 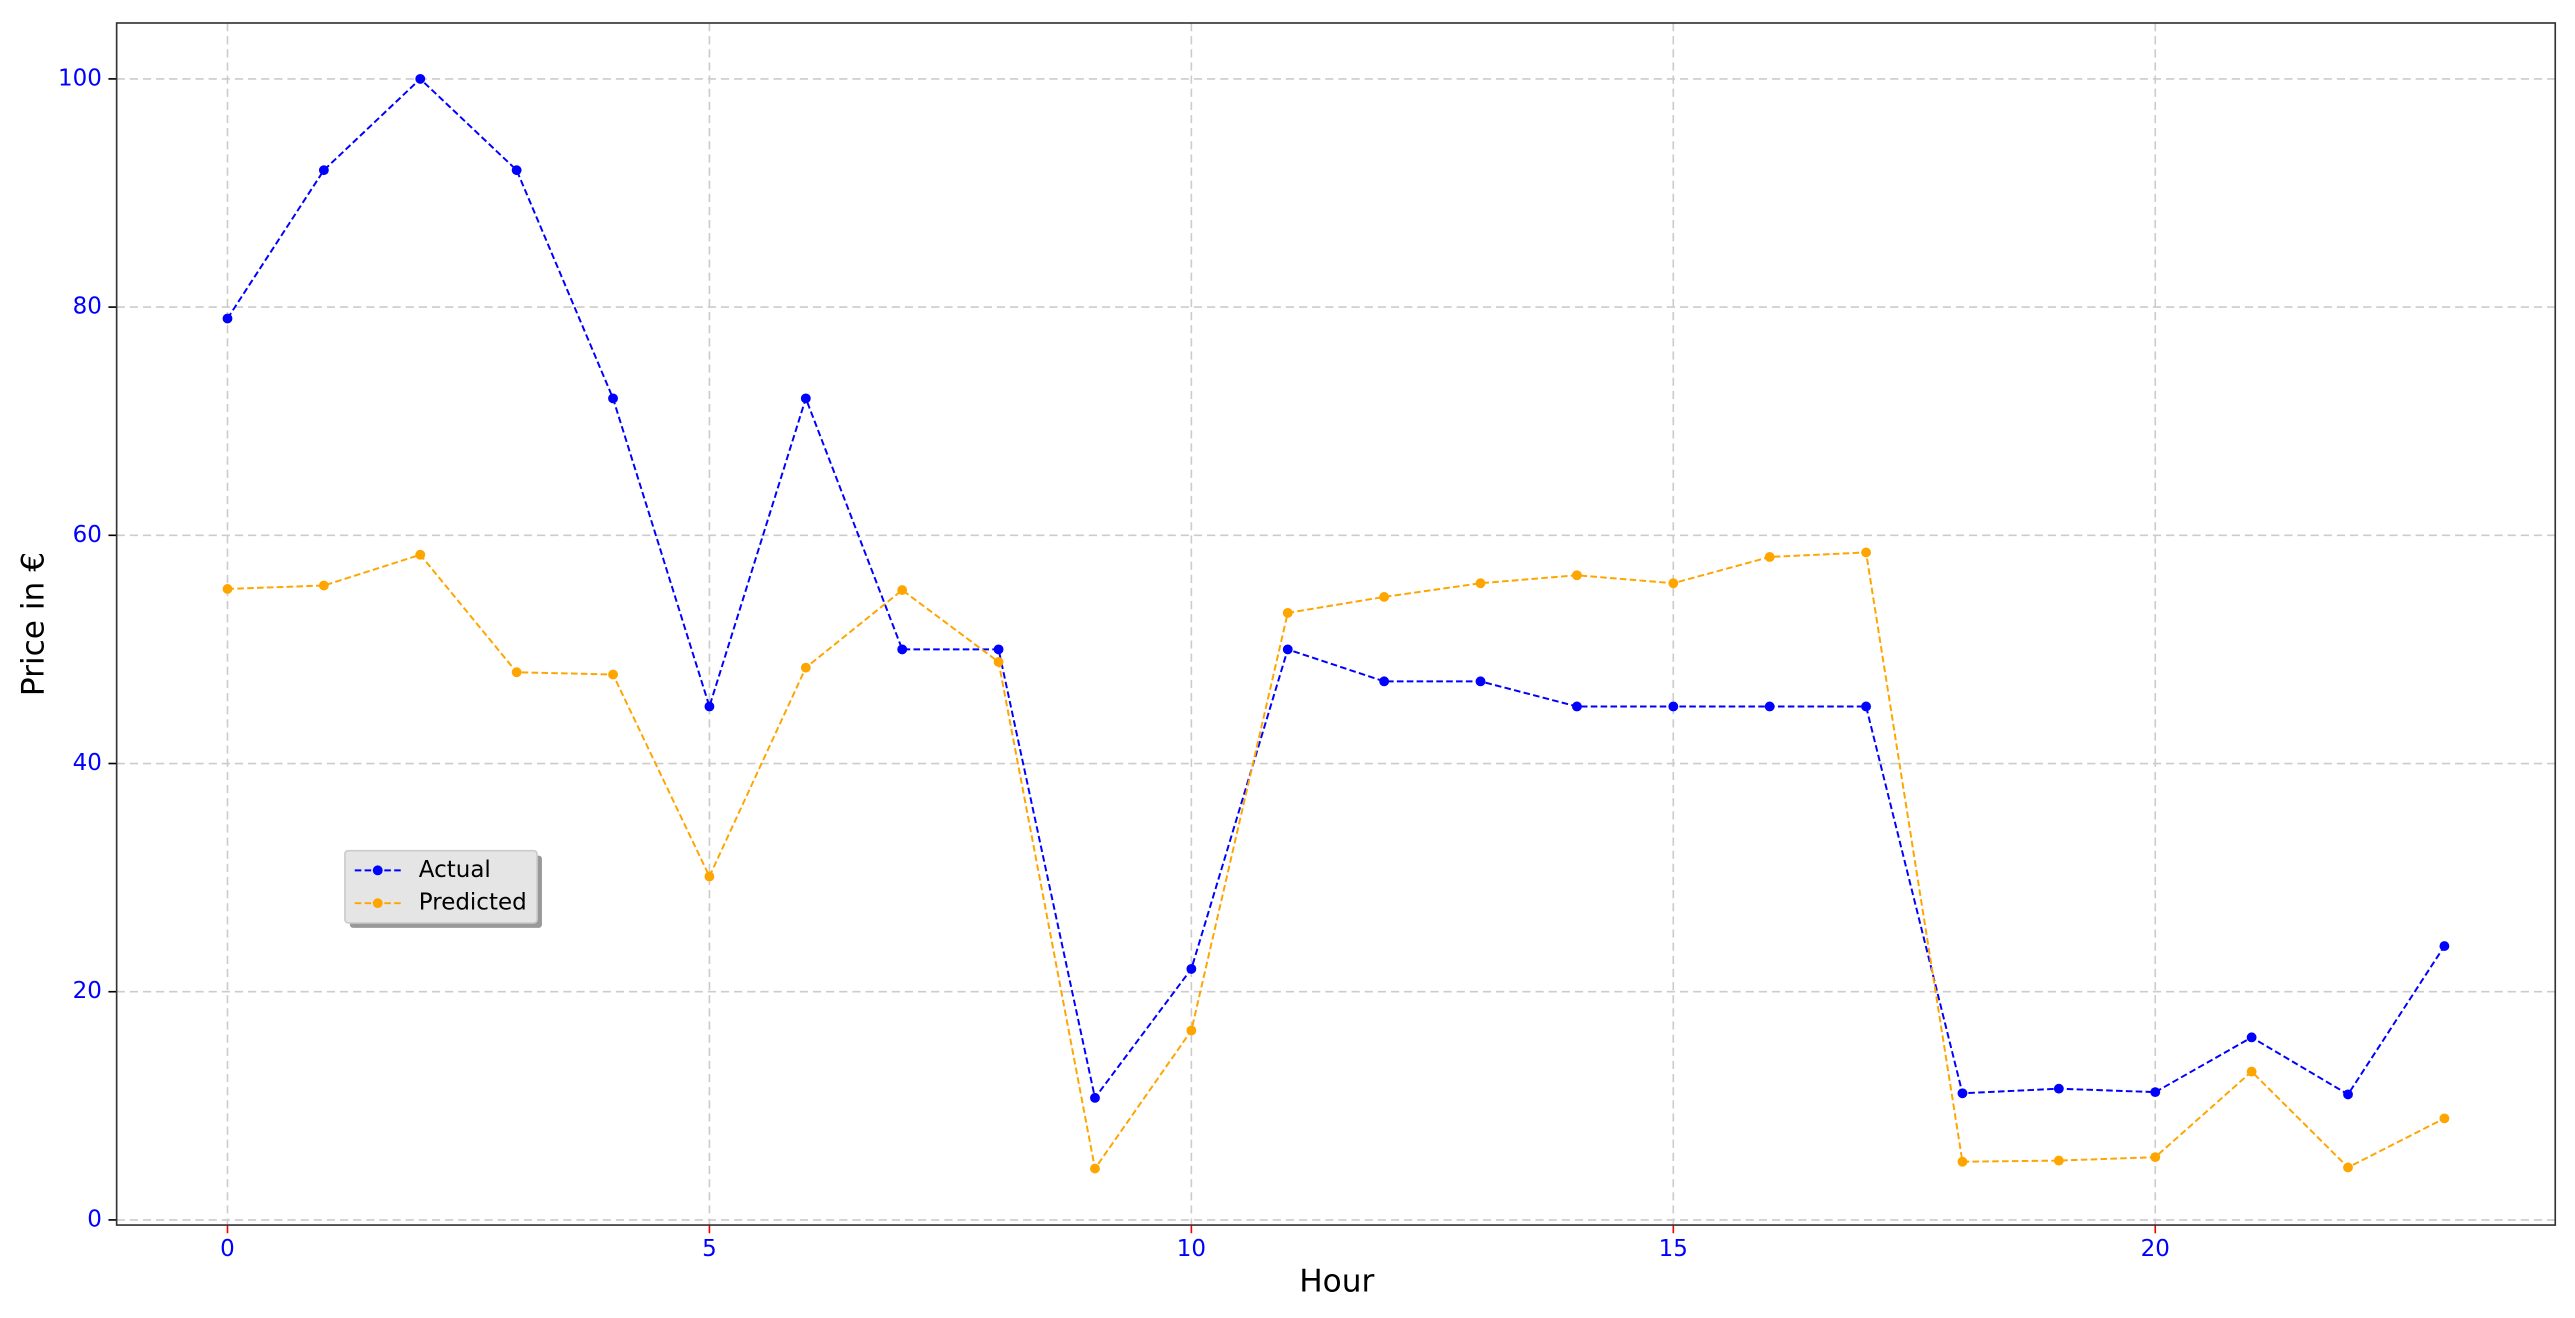 I want to click on legend: Actual Predicted, so click(x=443, y=888).